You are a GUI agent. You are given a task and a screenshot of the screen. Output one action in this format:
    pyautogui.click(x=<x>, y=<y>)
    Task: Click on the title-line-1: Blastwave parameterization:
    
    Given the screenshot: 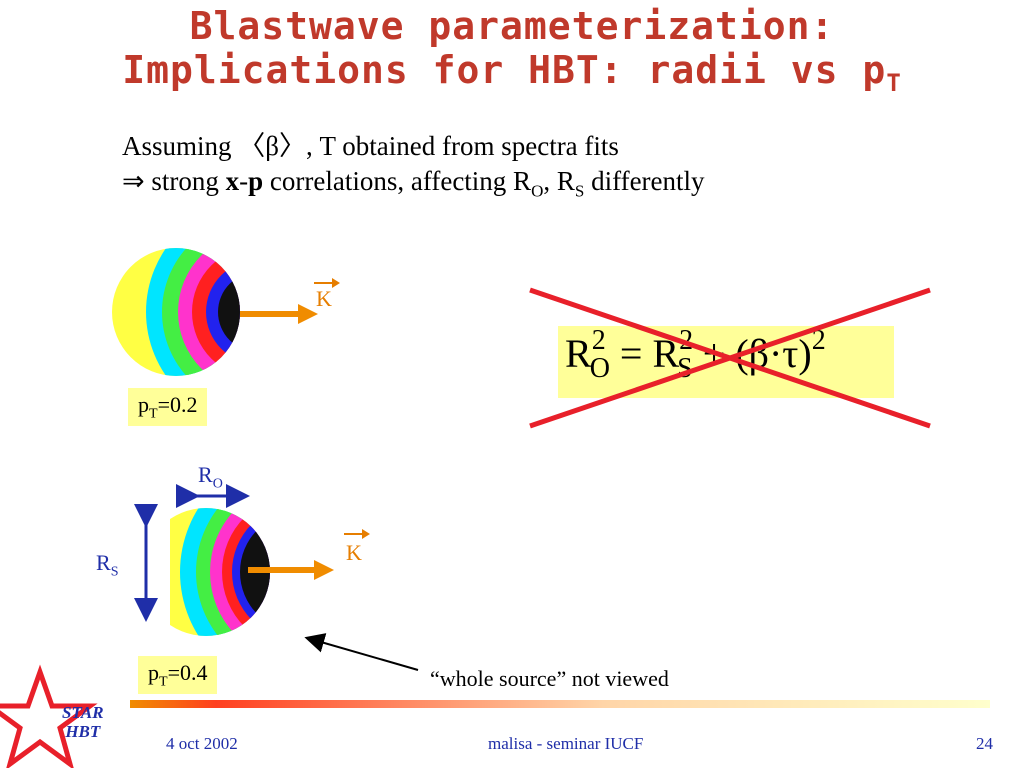 What is the action you would take?
    pyautogui.click(x=512, y=26)
    